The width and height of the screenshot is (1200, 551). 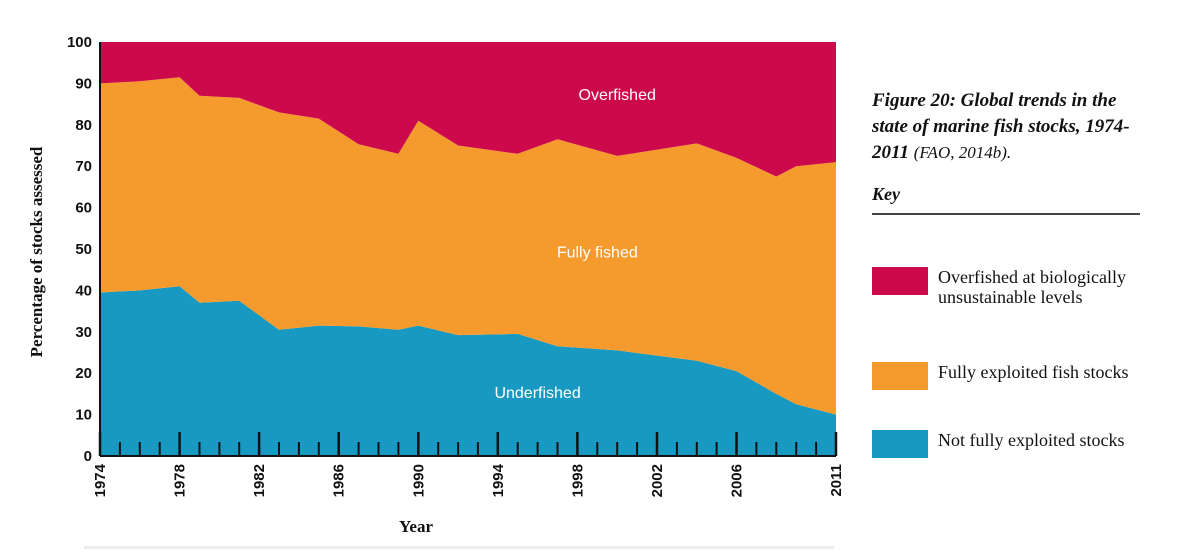 What do you see at coordinates (418, 480) in the screenshot?
I see `x-tick-label-1990: 1990` at bounding box center [418, 480].